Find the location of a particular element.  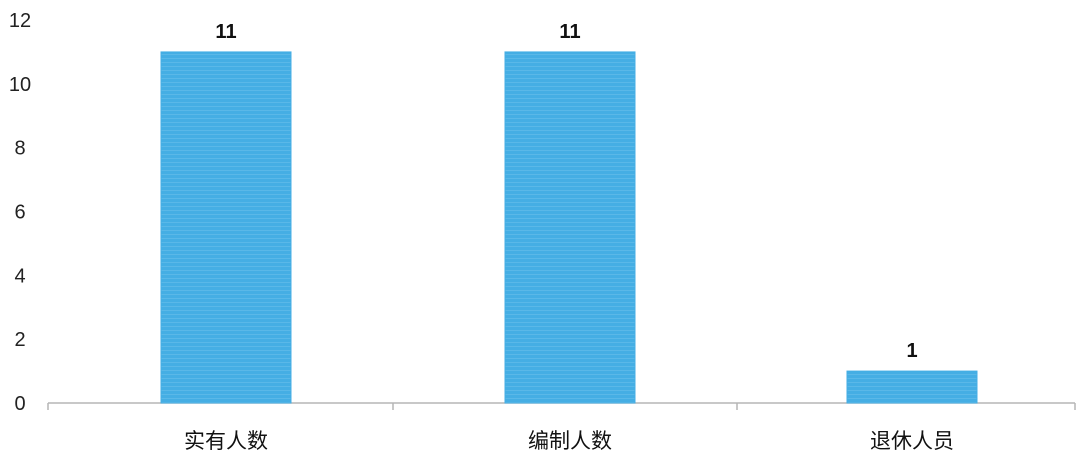

category-labels: 实有人数 编制人数 退休人员 is located at coordinates (569, 441).